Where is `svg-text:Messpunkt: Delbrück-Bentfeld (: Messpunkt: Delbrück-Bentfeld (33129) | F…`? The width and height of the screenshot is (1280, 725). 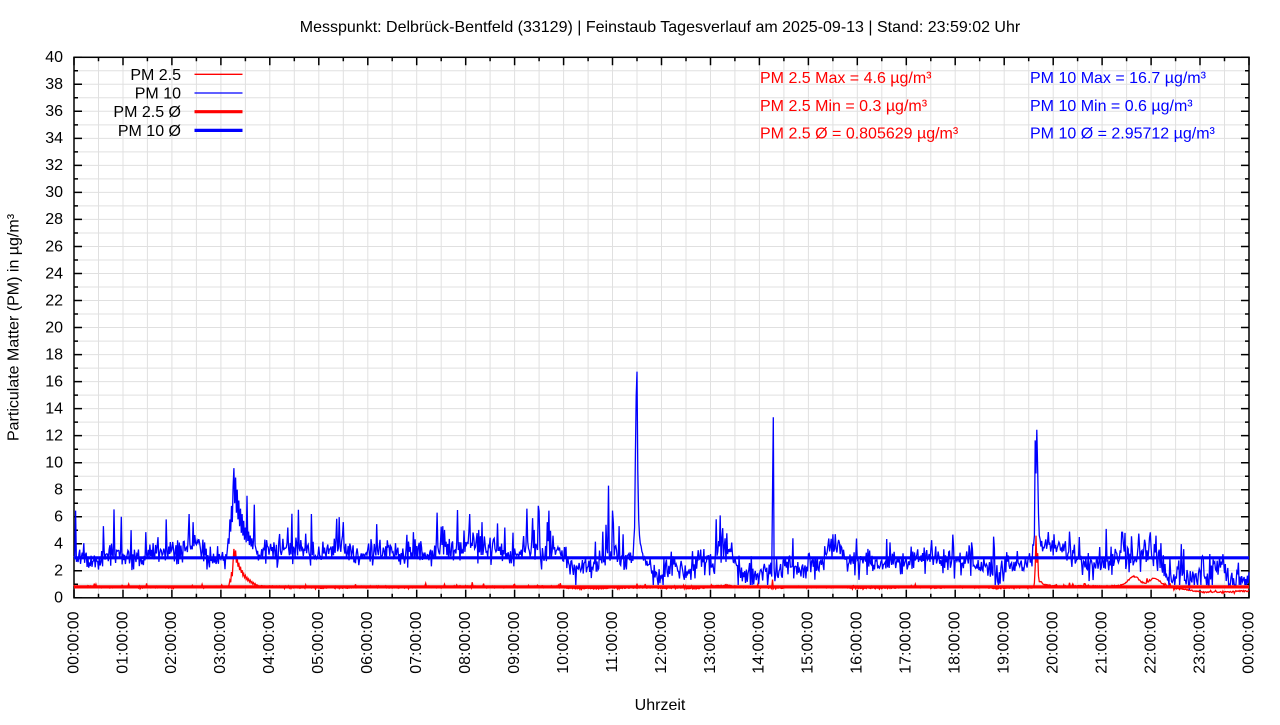 svg-text:Messpunkt: Delbrück-Bentfeld (: Messpunkt: Delbrück-Bentfeld (33129) | F… is located at coordinates (660, 27).